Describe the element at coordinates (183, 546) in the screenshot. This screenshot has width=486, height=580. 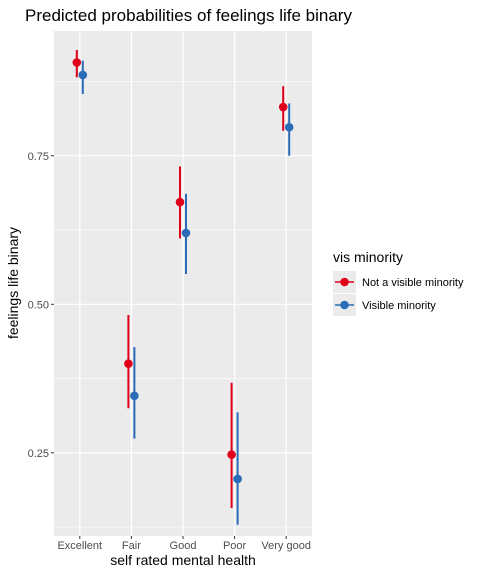
I see `x-tick-label: Good` at that location.